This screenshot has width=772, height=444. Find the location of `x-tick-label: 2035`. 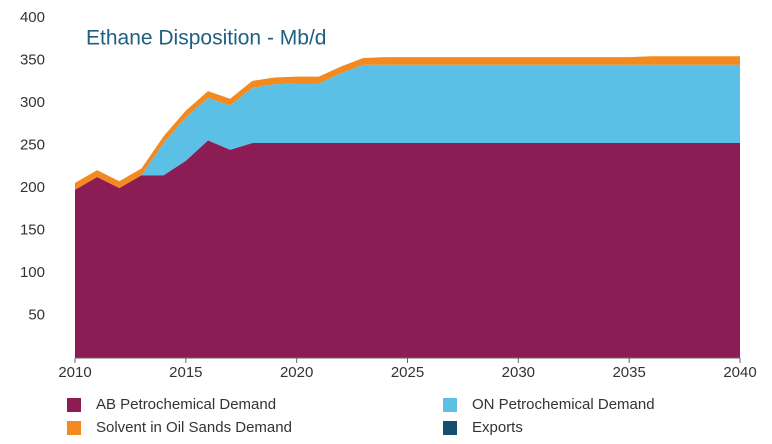

x-tick-label: 2035 is located at coordinates (628, 372).